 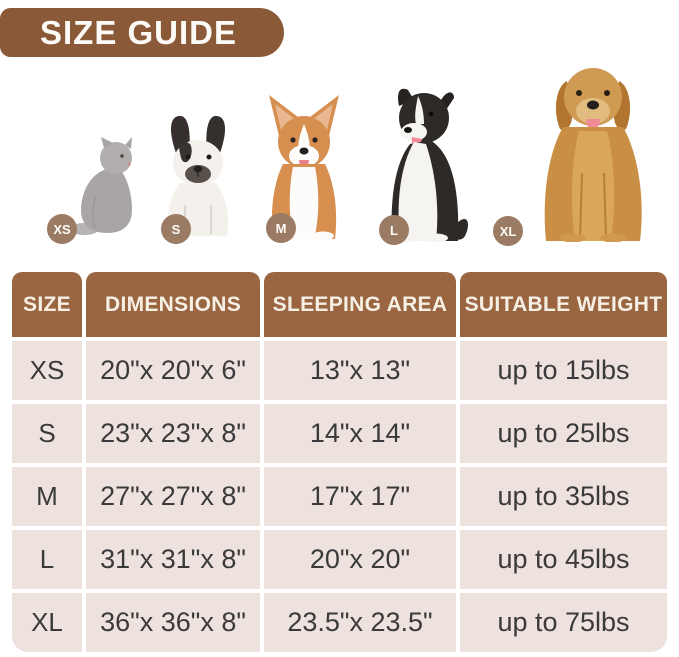 What do you see at coordinates (100, 186) in the screenshot?
I see `cat-illustration` at bounding box center [100, 186].